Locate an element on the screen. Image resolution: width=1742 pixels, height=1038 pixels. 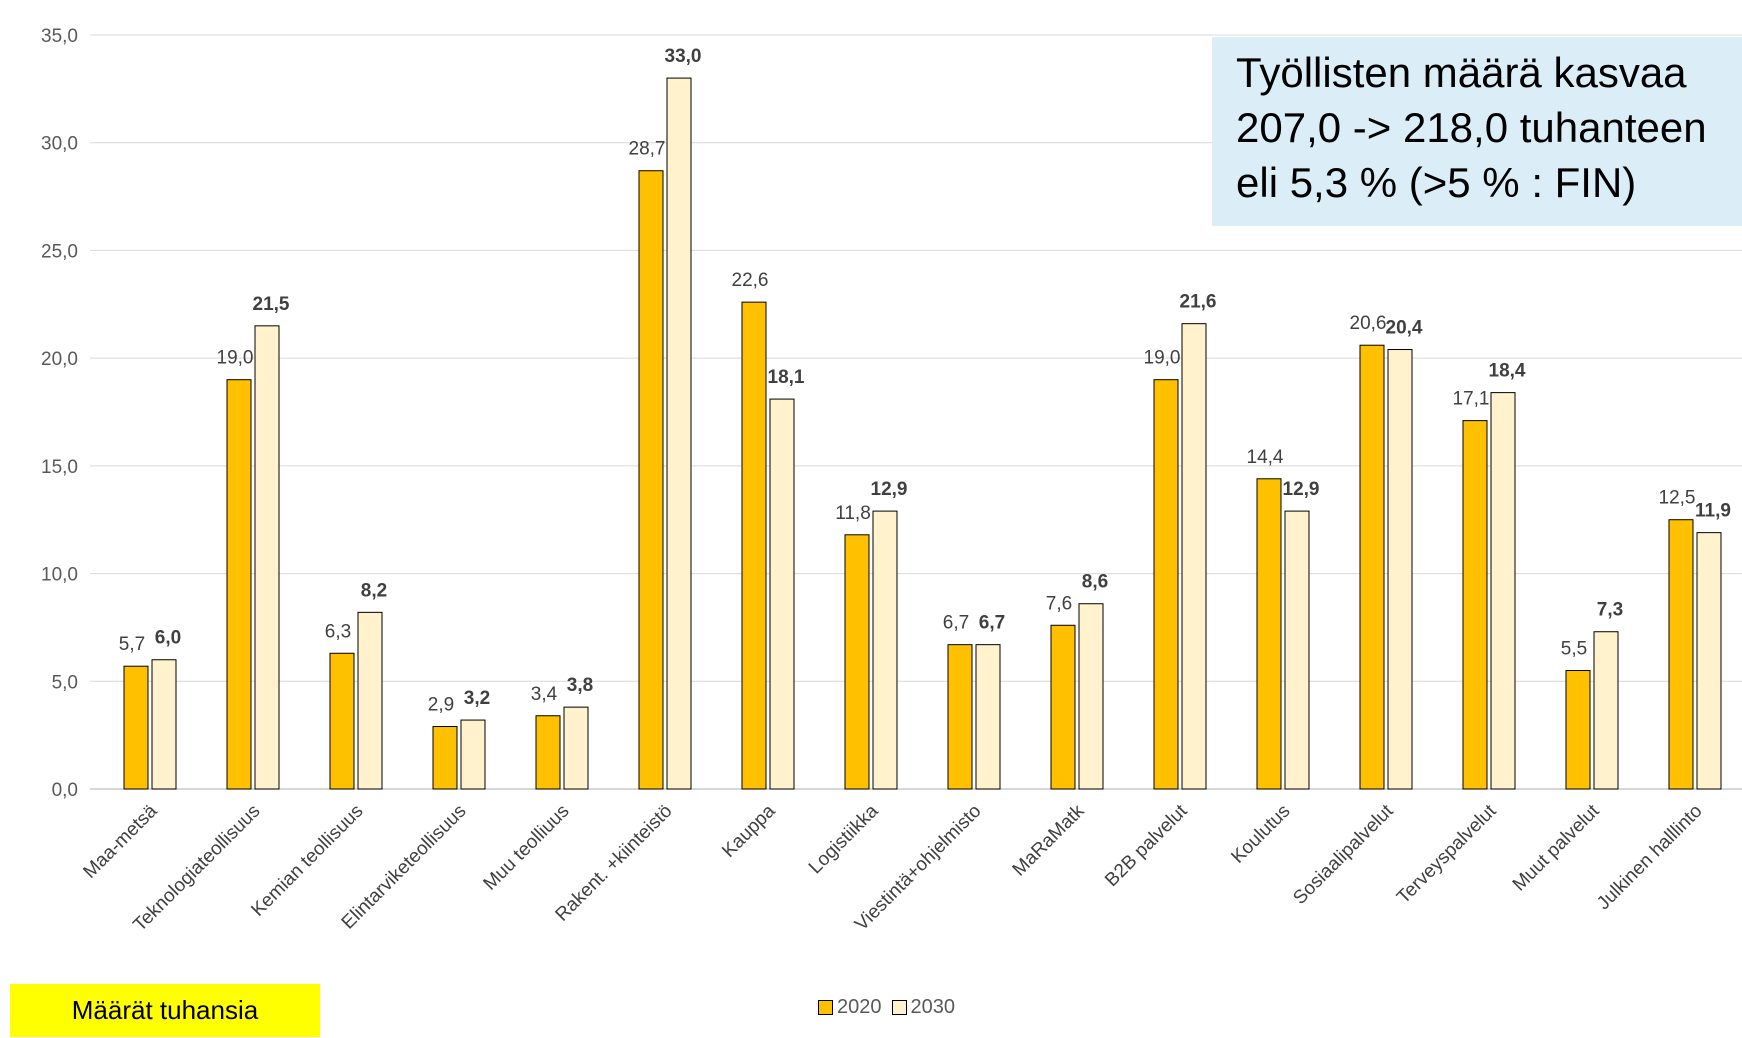
data-label-2030: 21,6 is located at coordinates (1198, 302).